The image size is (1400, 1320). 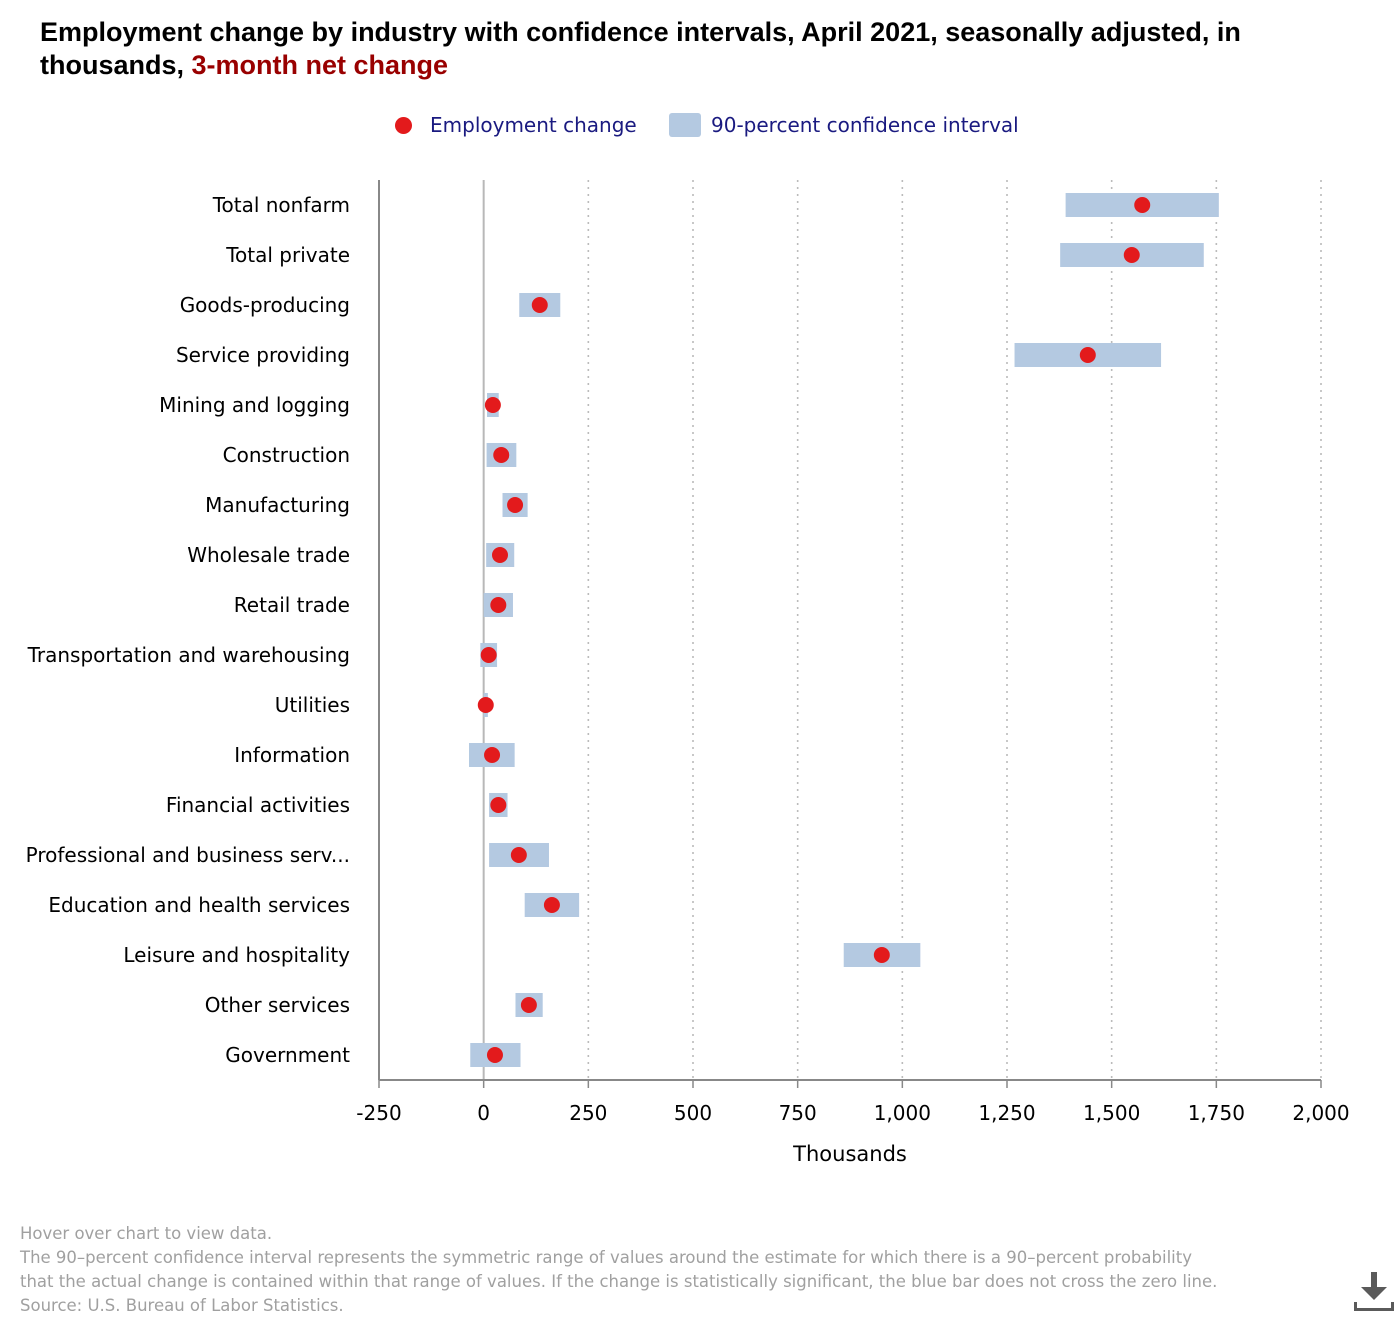 I want to click on point-goods-producing, so click(x=539, y=305).